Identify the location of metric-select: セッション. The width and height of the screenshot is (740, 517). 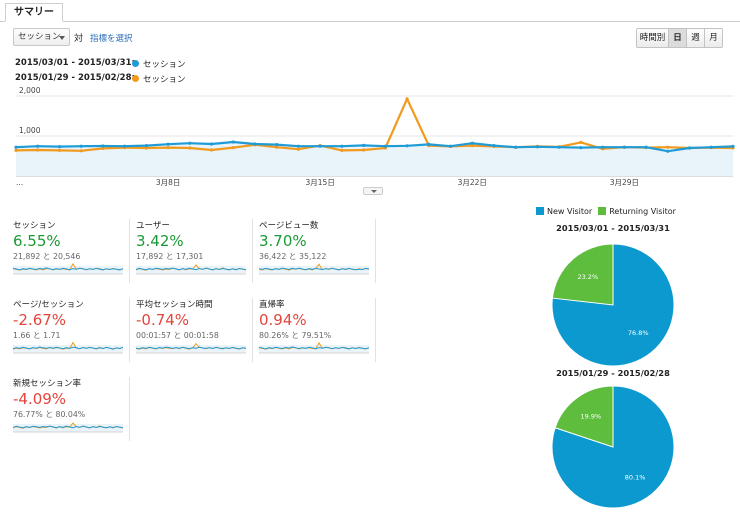
(41, 37).